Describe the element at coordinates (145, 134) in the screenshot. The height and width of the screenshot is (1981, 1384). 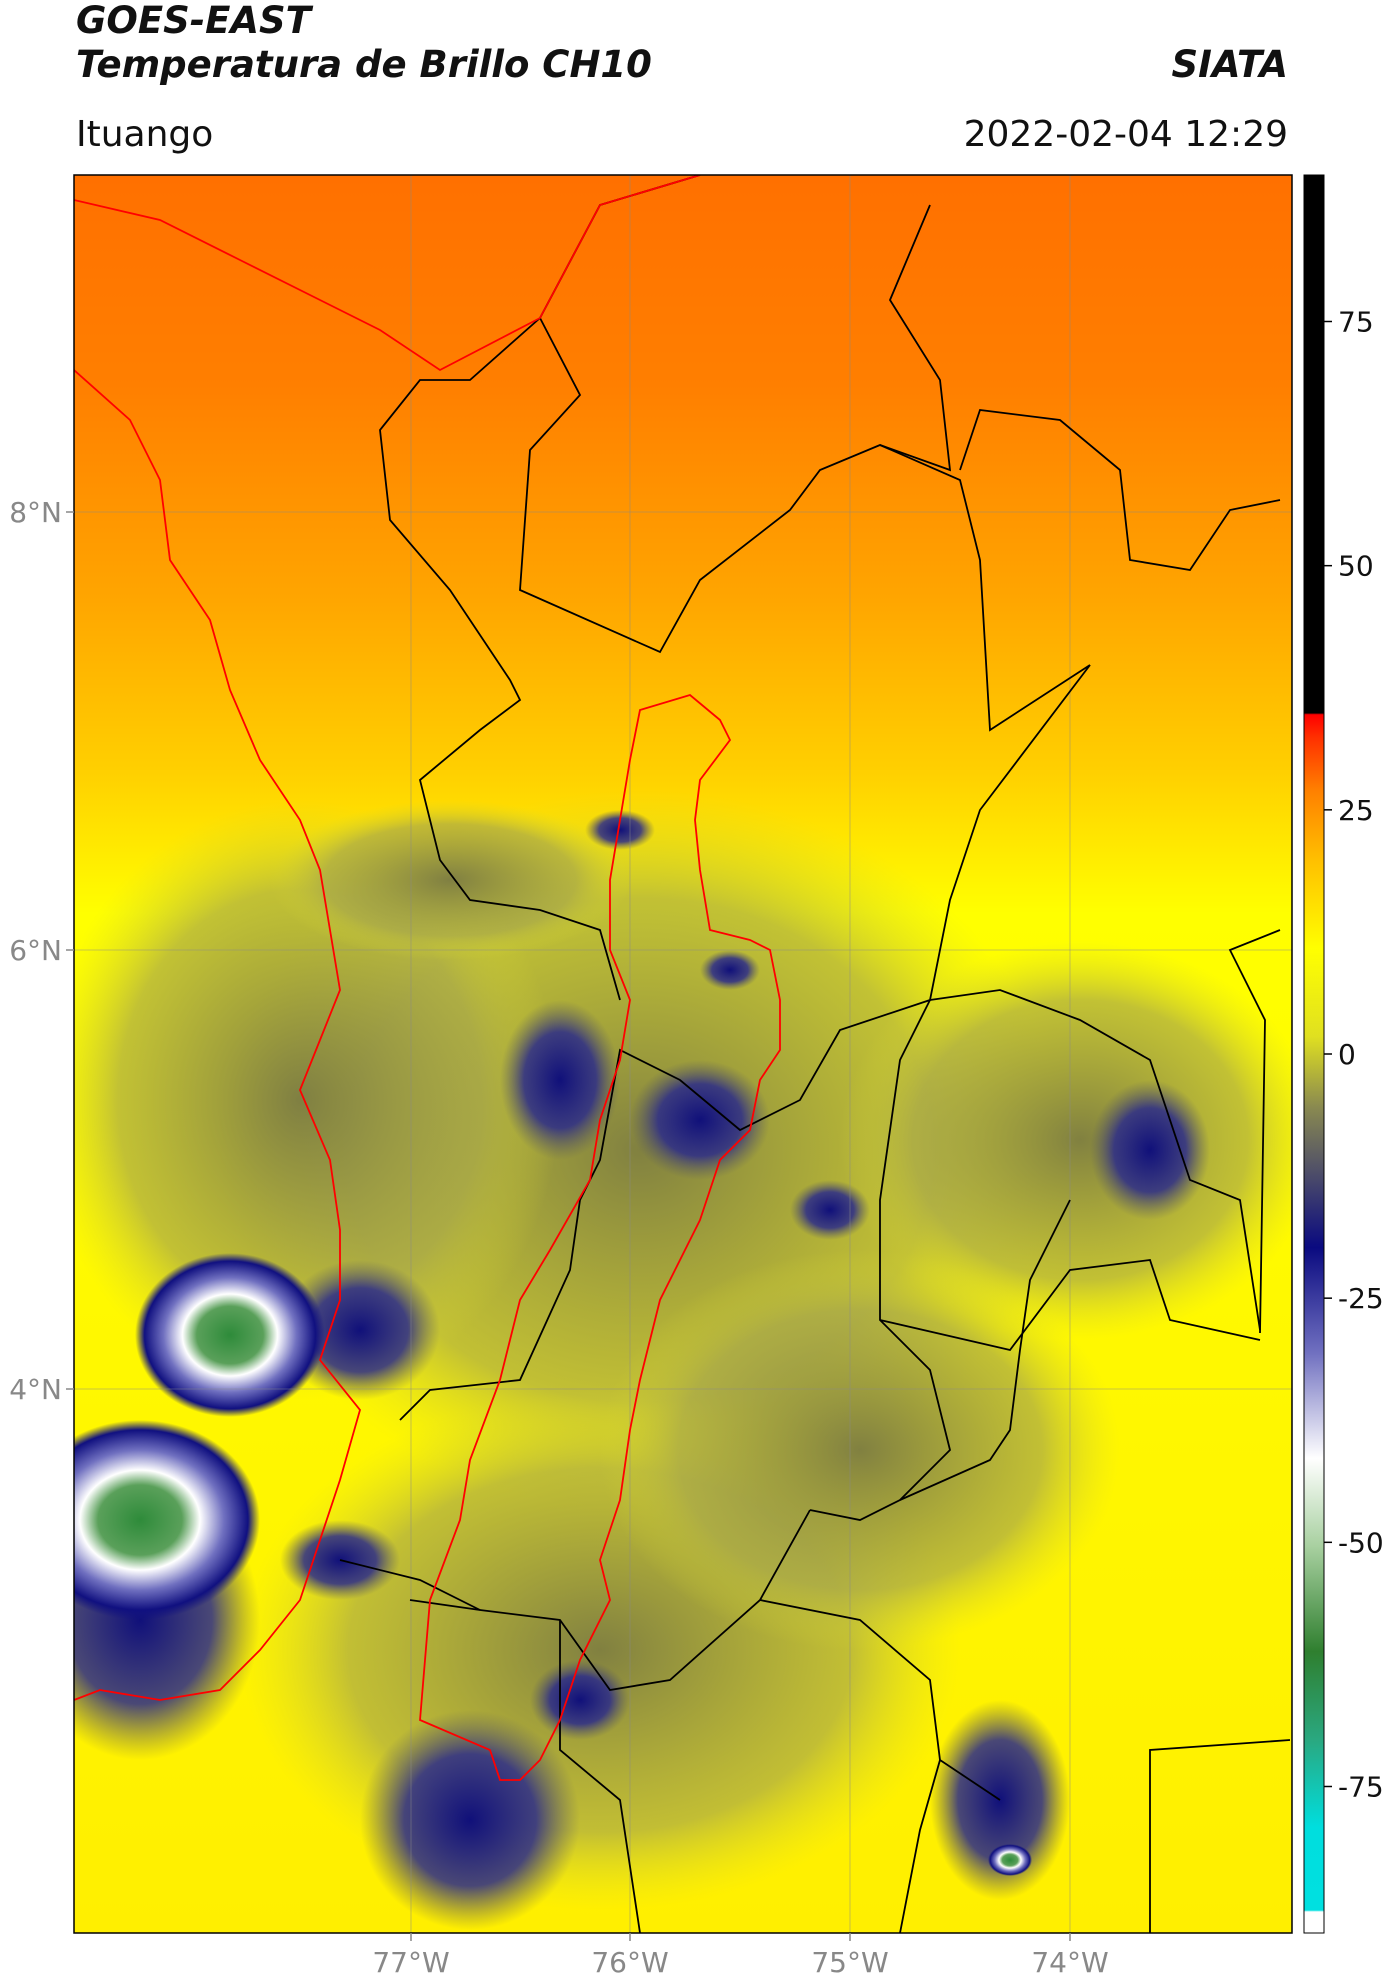
I see `region-label: Ituango` at that location.